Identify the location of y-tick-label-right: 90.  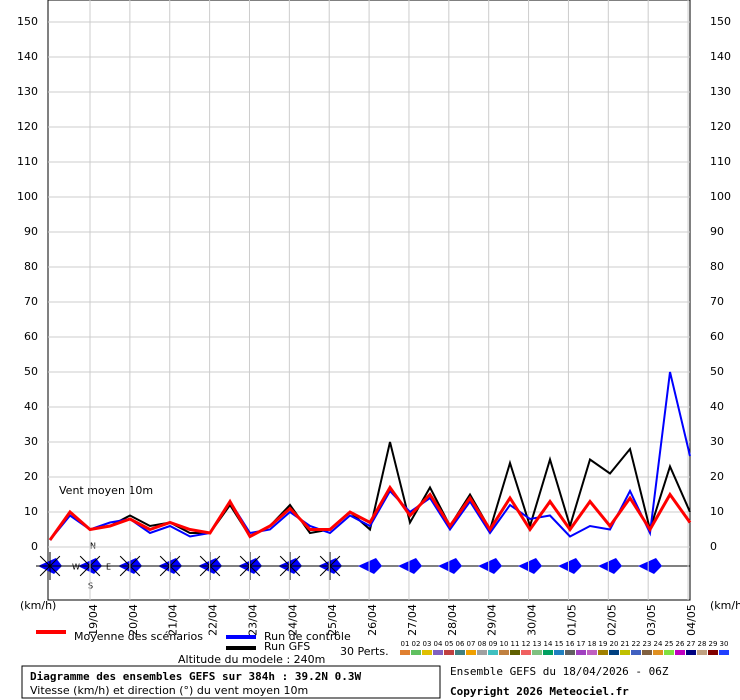
(717, 231).